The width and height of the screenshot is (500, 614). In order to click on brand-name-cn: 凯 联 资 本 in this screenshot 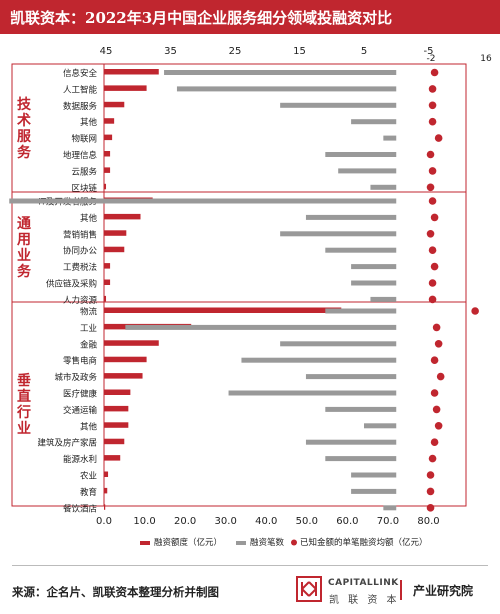, I will do `click(364, 600)`.